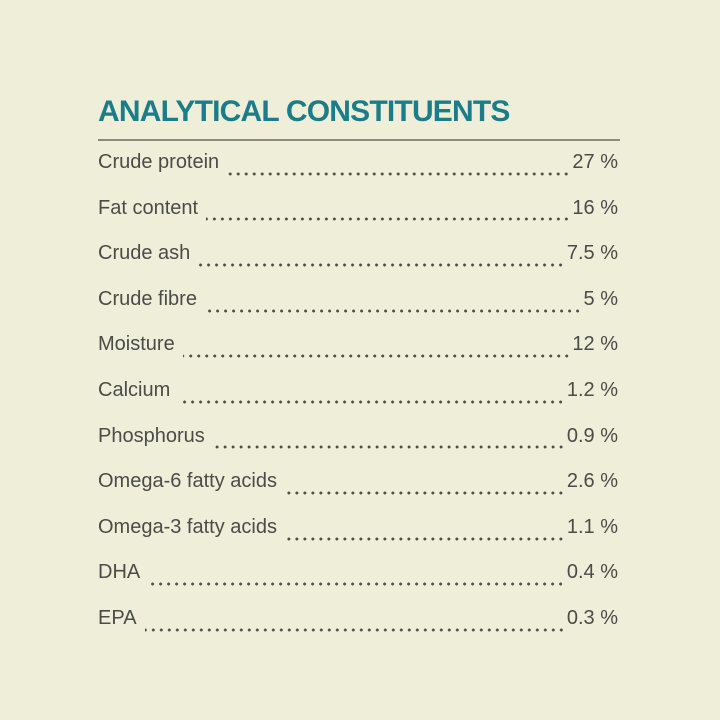 The height and width of the screenshot is (720, 720). I want to click on constituent-value: 1.1 %, so click(592, 526).